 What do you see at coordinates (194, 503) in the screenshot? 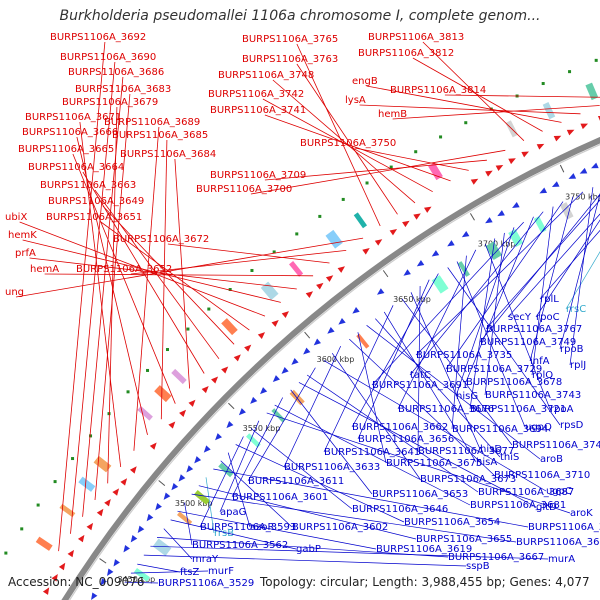
I see `tick-label: 3500 kbp` at bounding box center [194, 503].